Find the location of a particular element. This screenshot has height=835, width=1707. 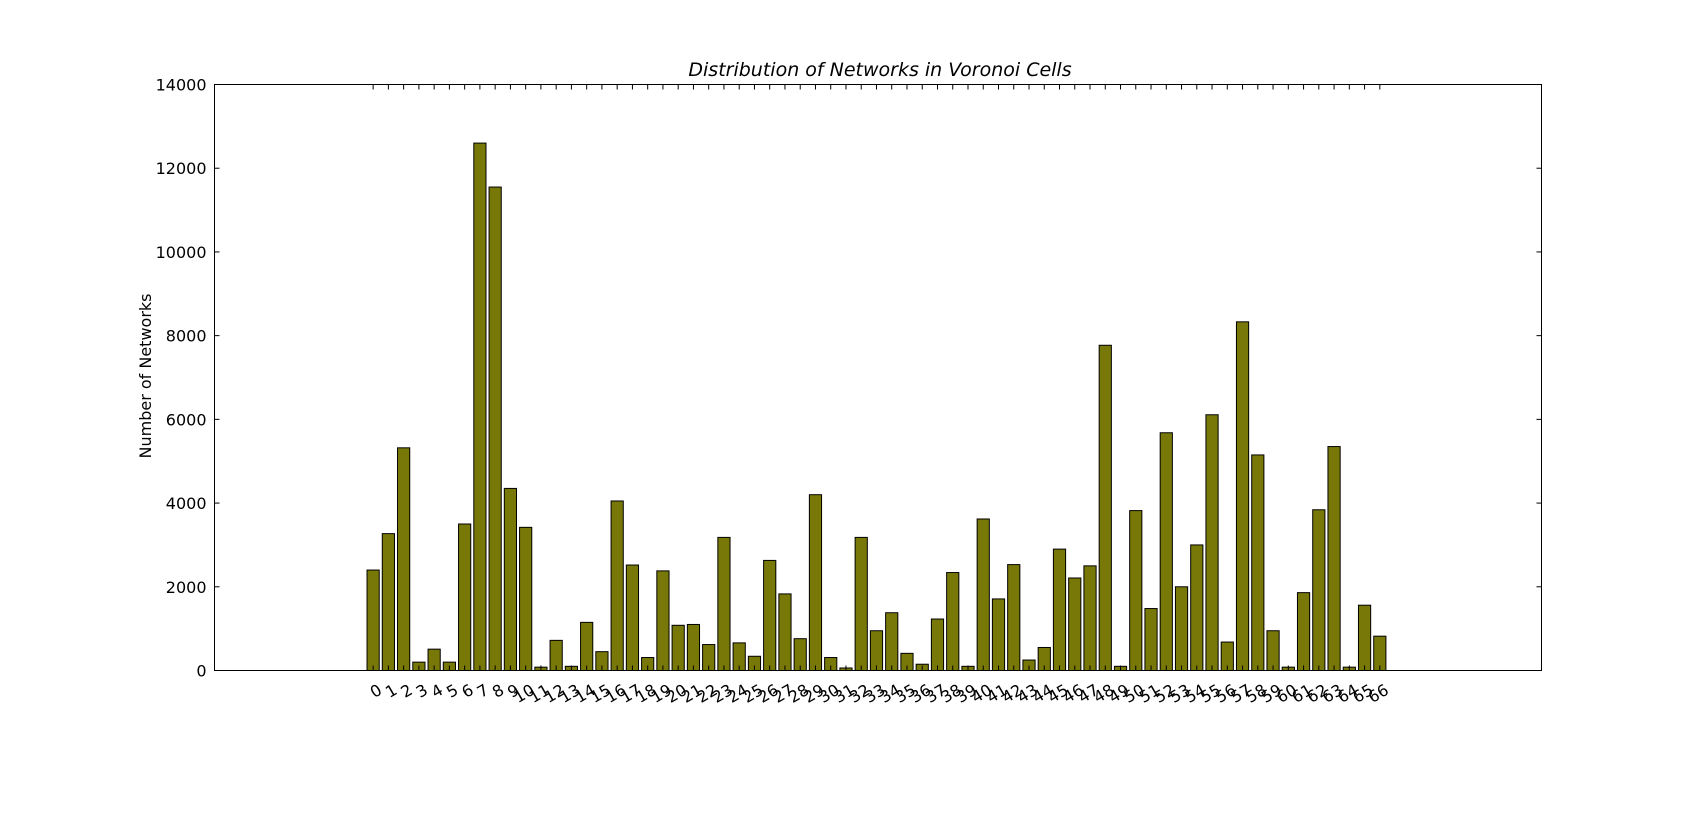

y-tick-label-12000: 12000 is located at coordinates (181, 168).